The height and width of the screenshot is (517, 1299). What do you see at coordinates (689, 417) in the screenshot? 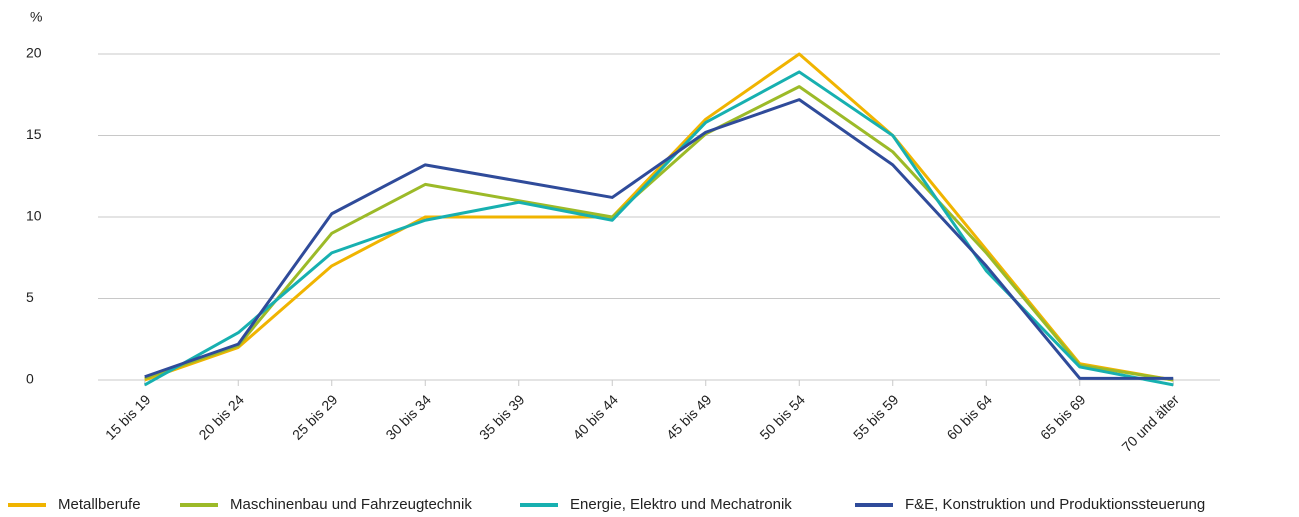
I see `x-tick-label: 45 bis 49` at bounding box center [689, 417].